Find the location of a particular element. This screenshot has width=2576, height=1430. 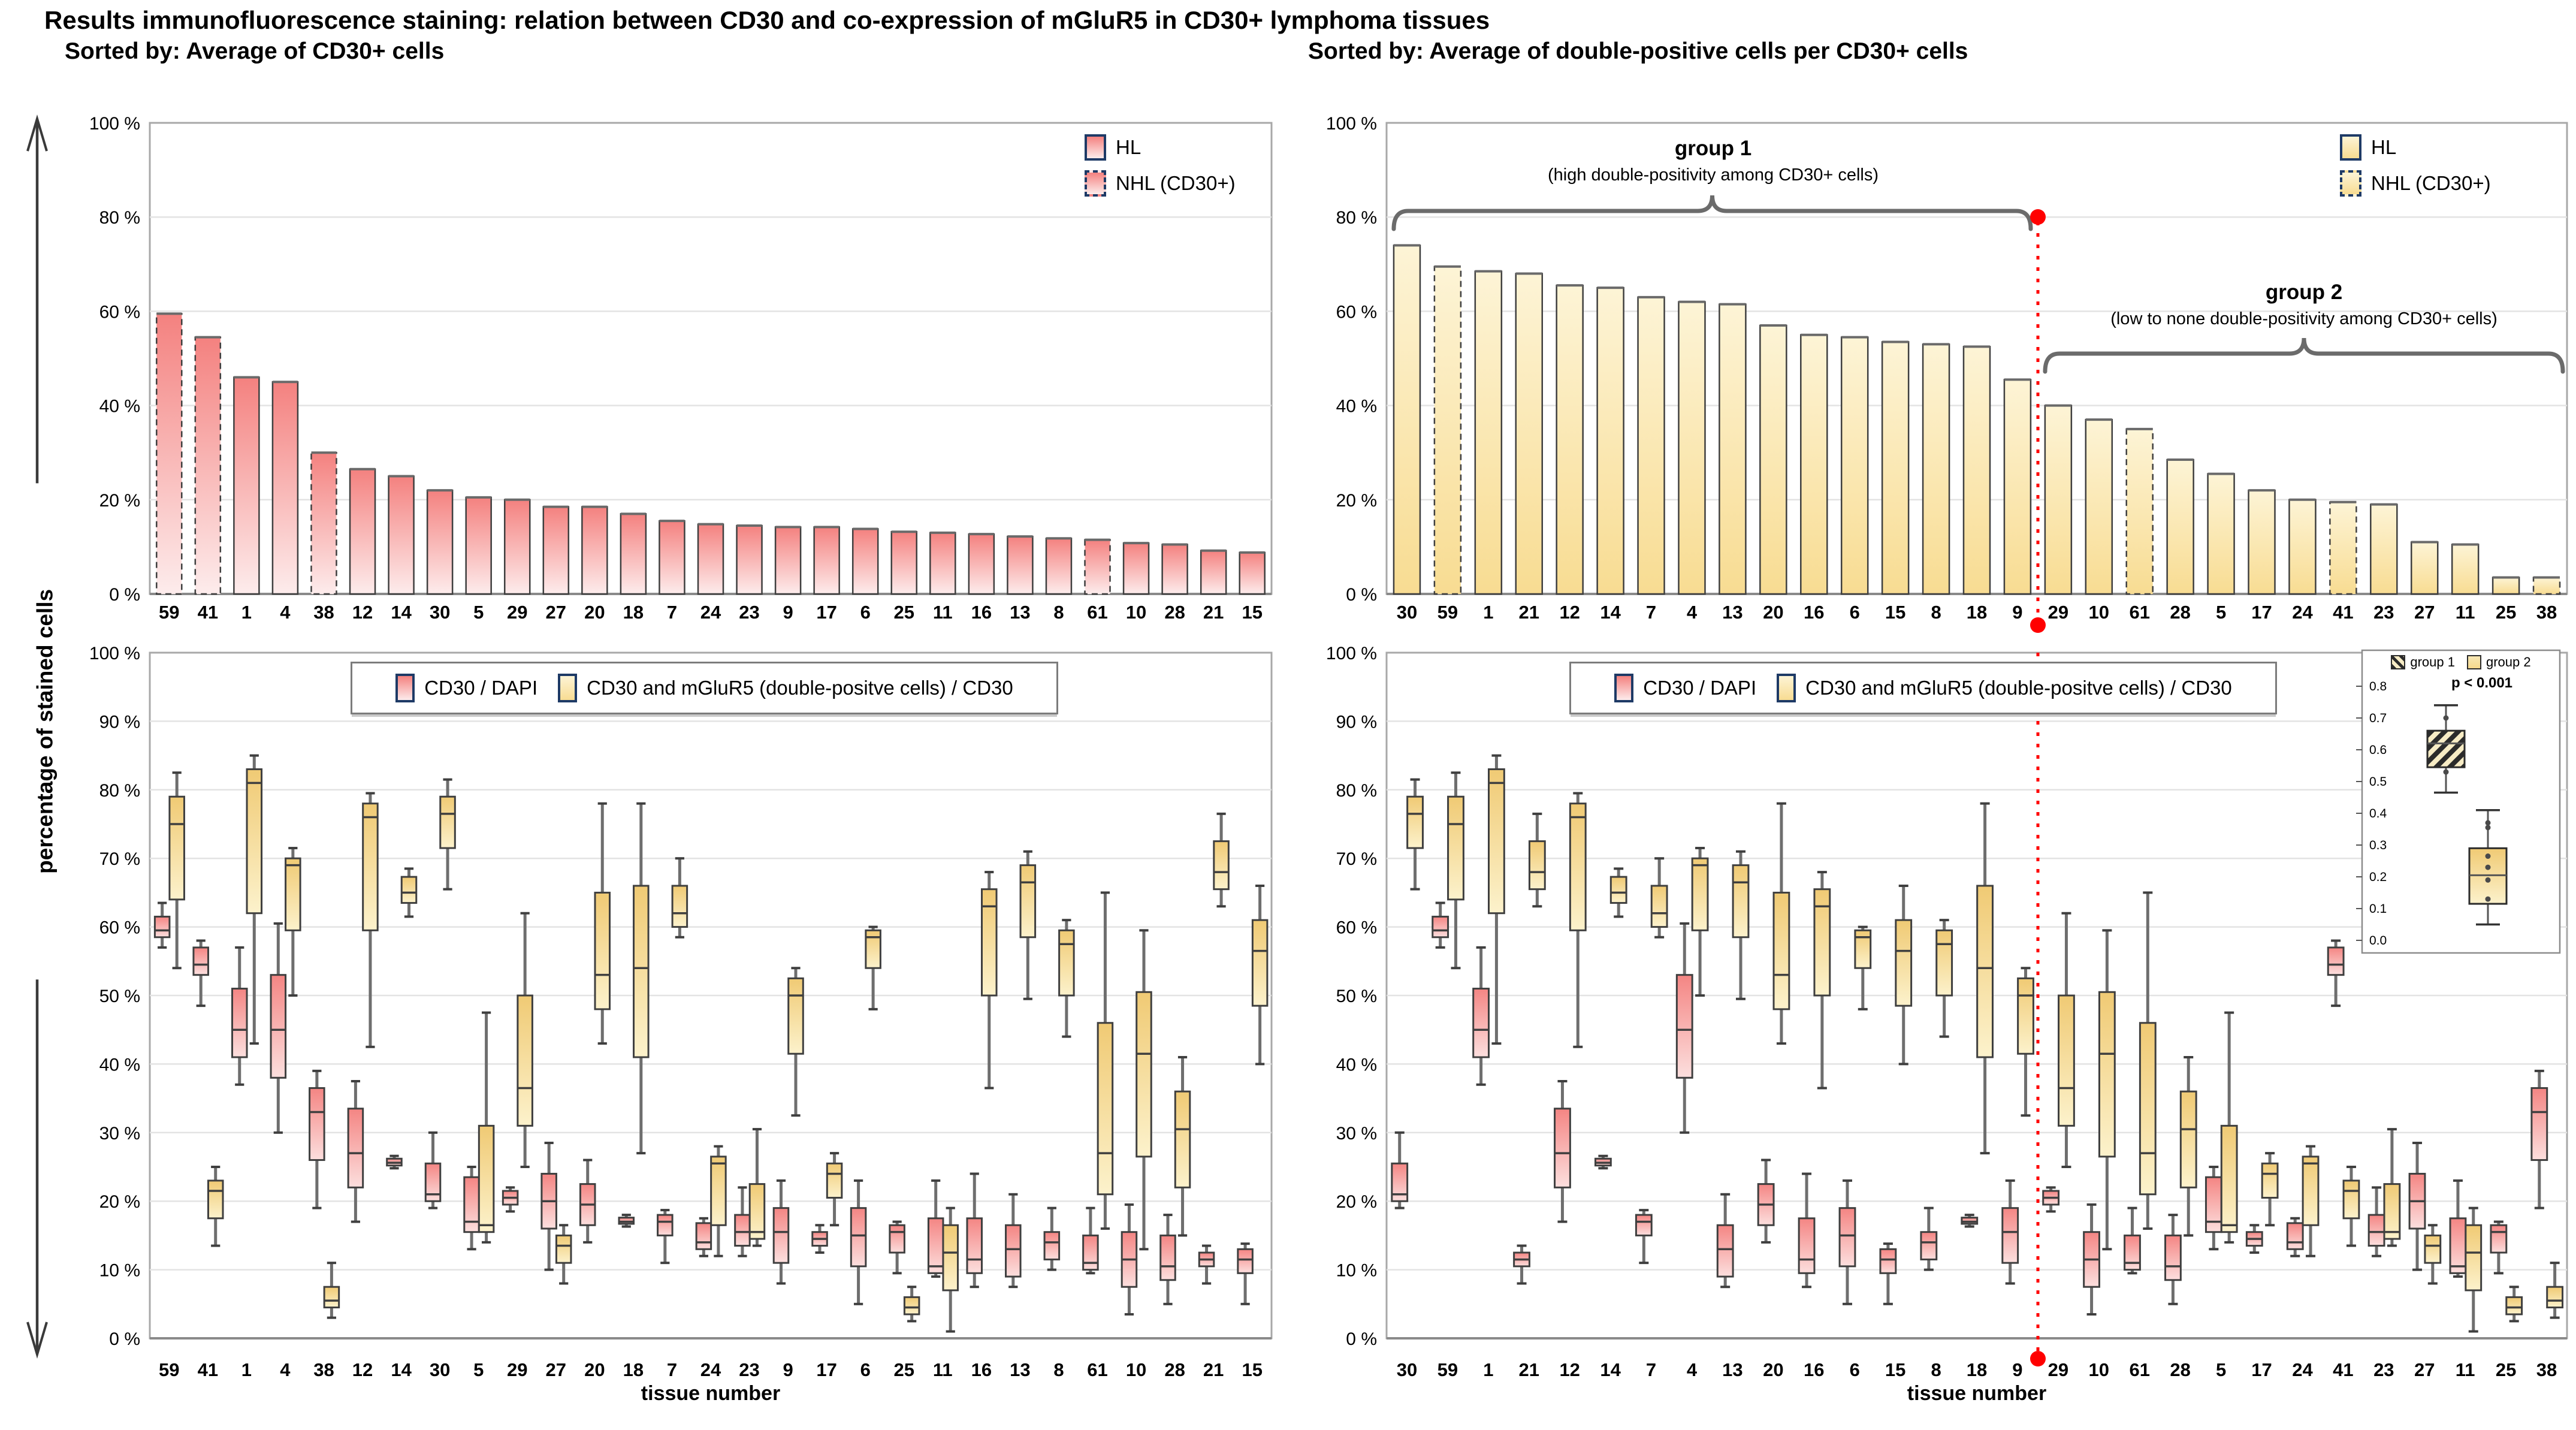

group2-label: group 2 is located at coordinates (2304, 292).